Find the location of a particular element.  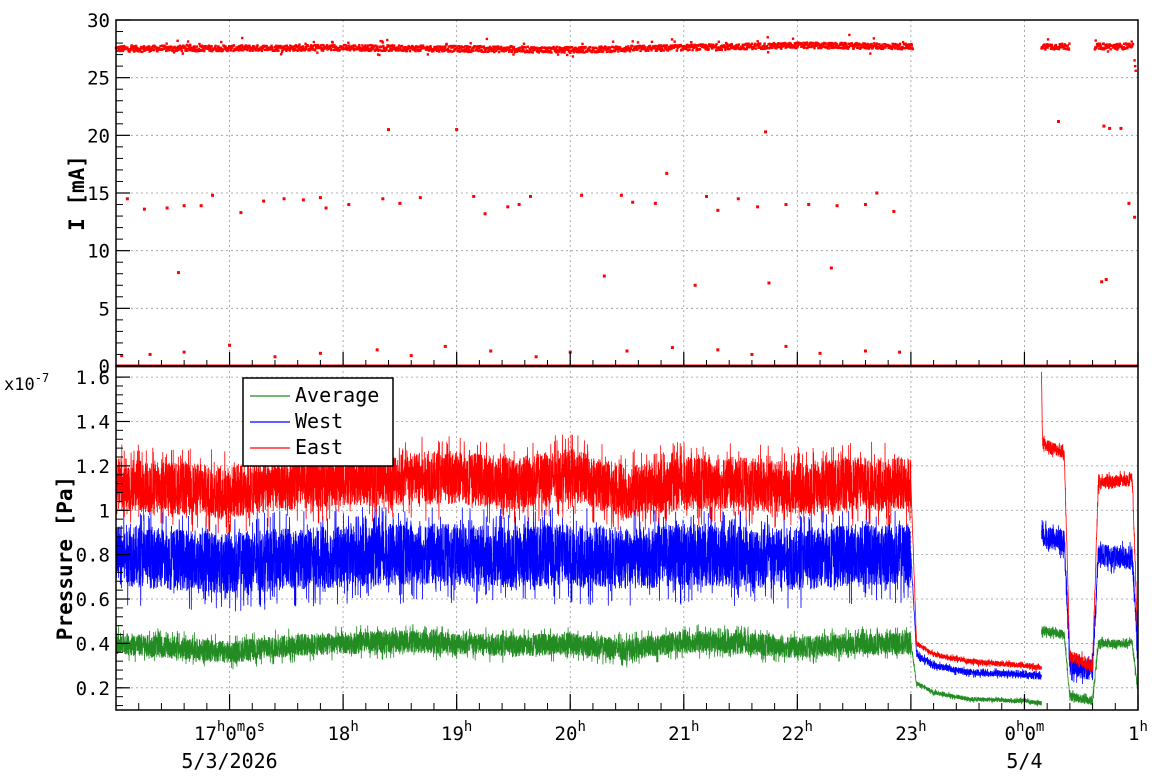

x-tick-label-part: 0 is located at coordinates (1029, 734).